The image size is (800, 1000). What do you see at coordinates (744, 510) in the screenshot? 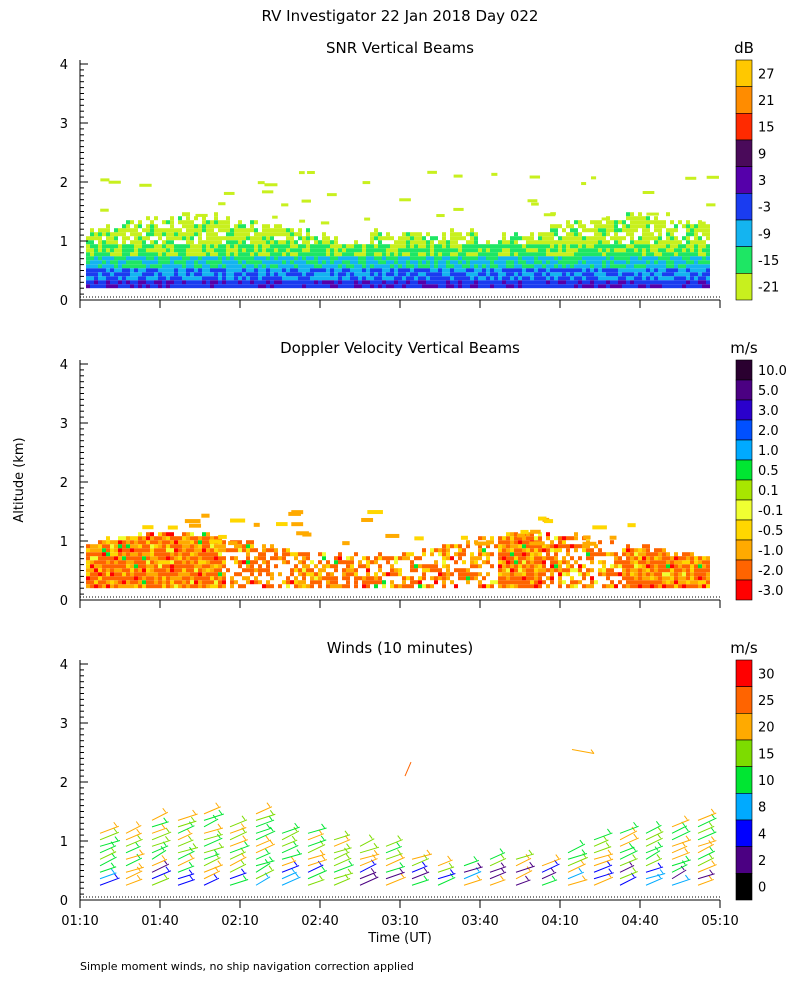
I see `colorbar-swatch` at bounding box center [744, 510].